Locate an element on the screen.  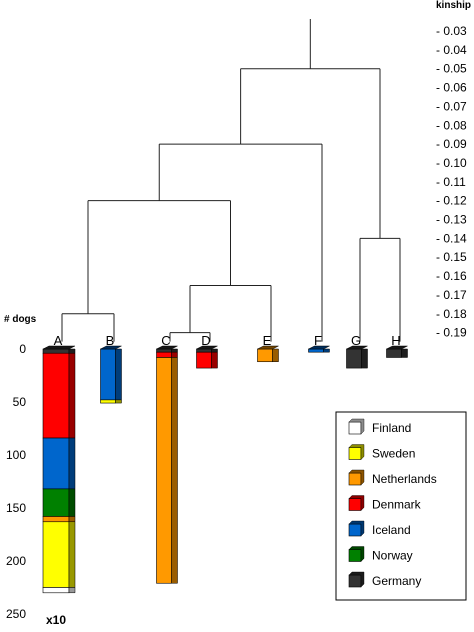
kinship-tick-label: - 0.12 is located at coordinates (451, 201).